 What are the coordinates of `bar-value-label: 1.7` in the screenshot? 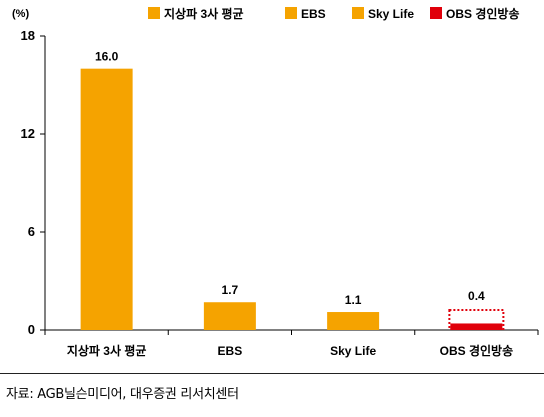 It's located at (230, 290).